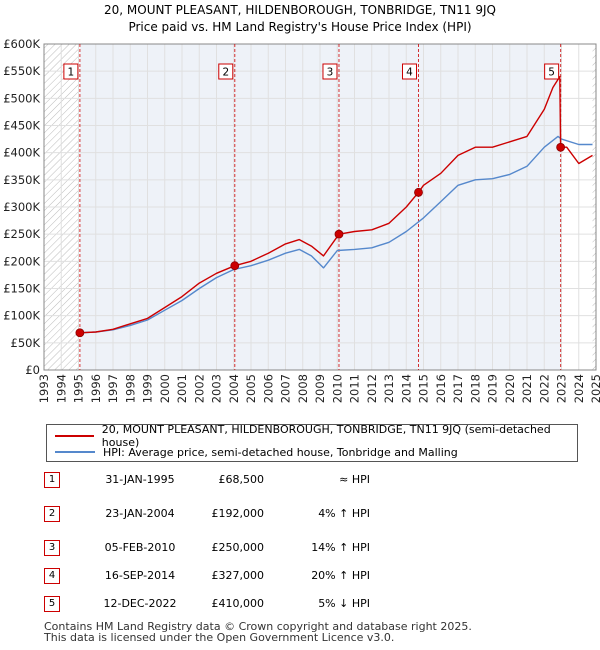 The image size is (600, 650). Describe the element at coordinates (21, 153) in the screenshot. I see `y-tick-label: £400K` at that location.